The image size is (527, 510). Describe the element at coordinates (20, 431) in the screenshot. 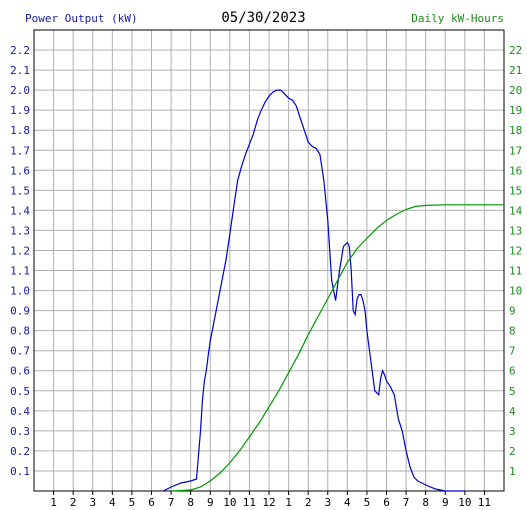

I see `y-tick-label: 0.3` at that location.